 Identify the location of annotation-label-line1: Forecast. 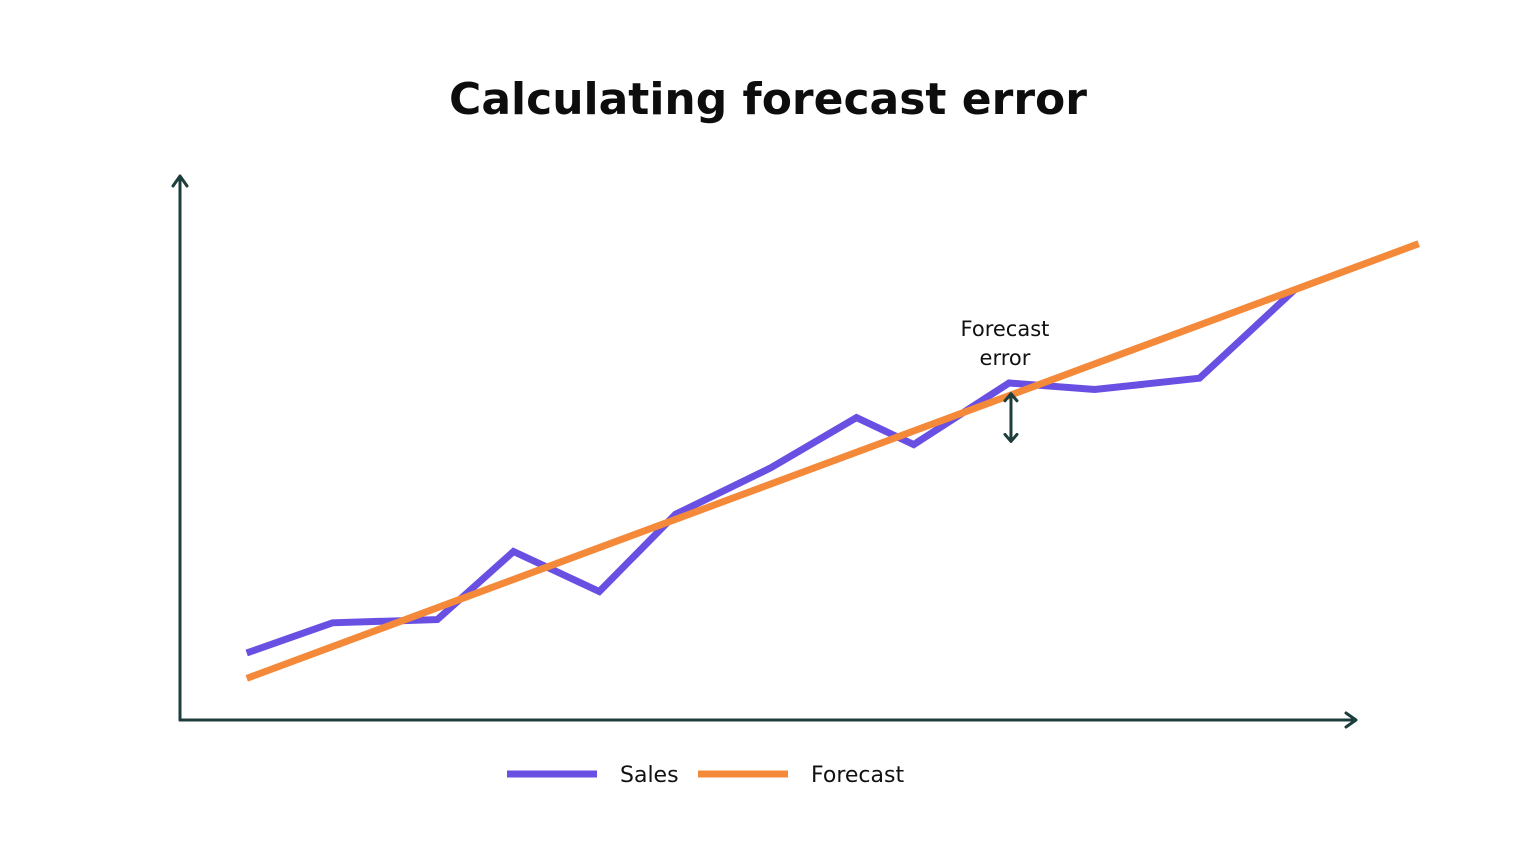
(1005, 329).